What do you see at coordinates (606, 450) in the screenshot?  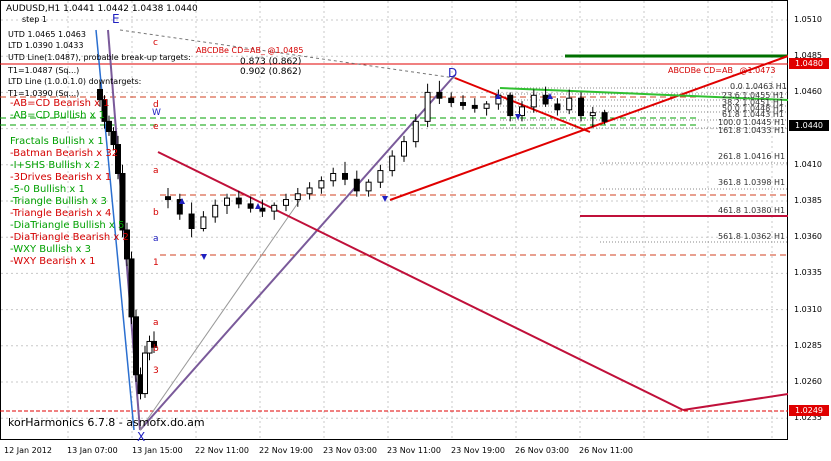 I see `time-tick: 26 Nov 11:00` at bounding box center [606, 450].